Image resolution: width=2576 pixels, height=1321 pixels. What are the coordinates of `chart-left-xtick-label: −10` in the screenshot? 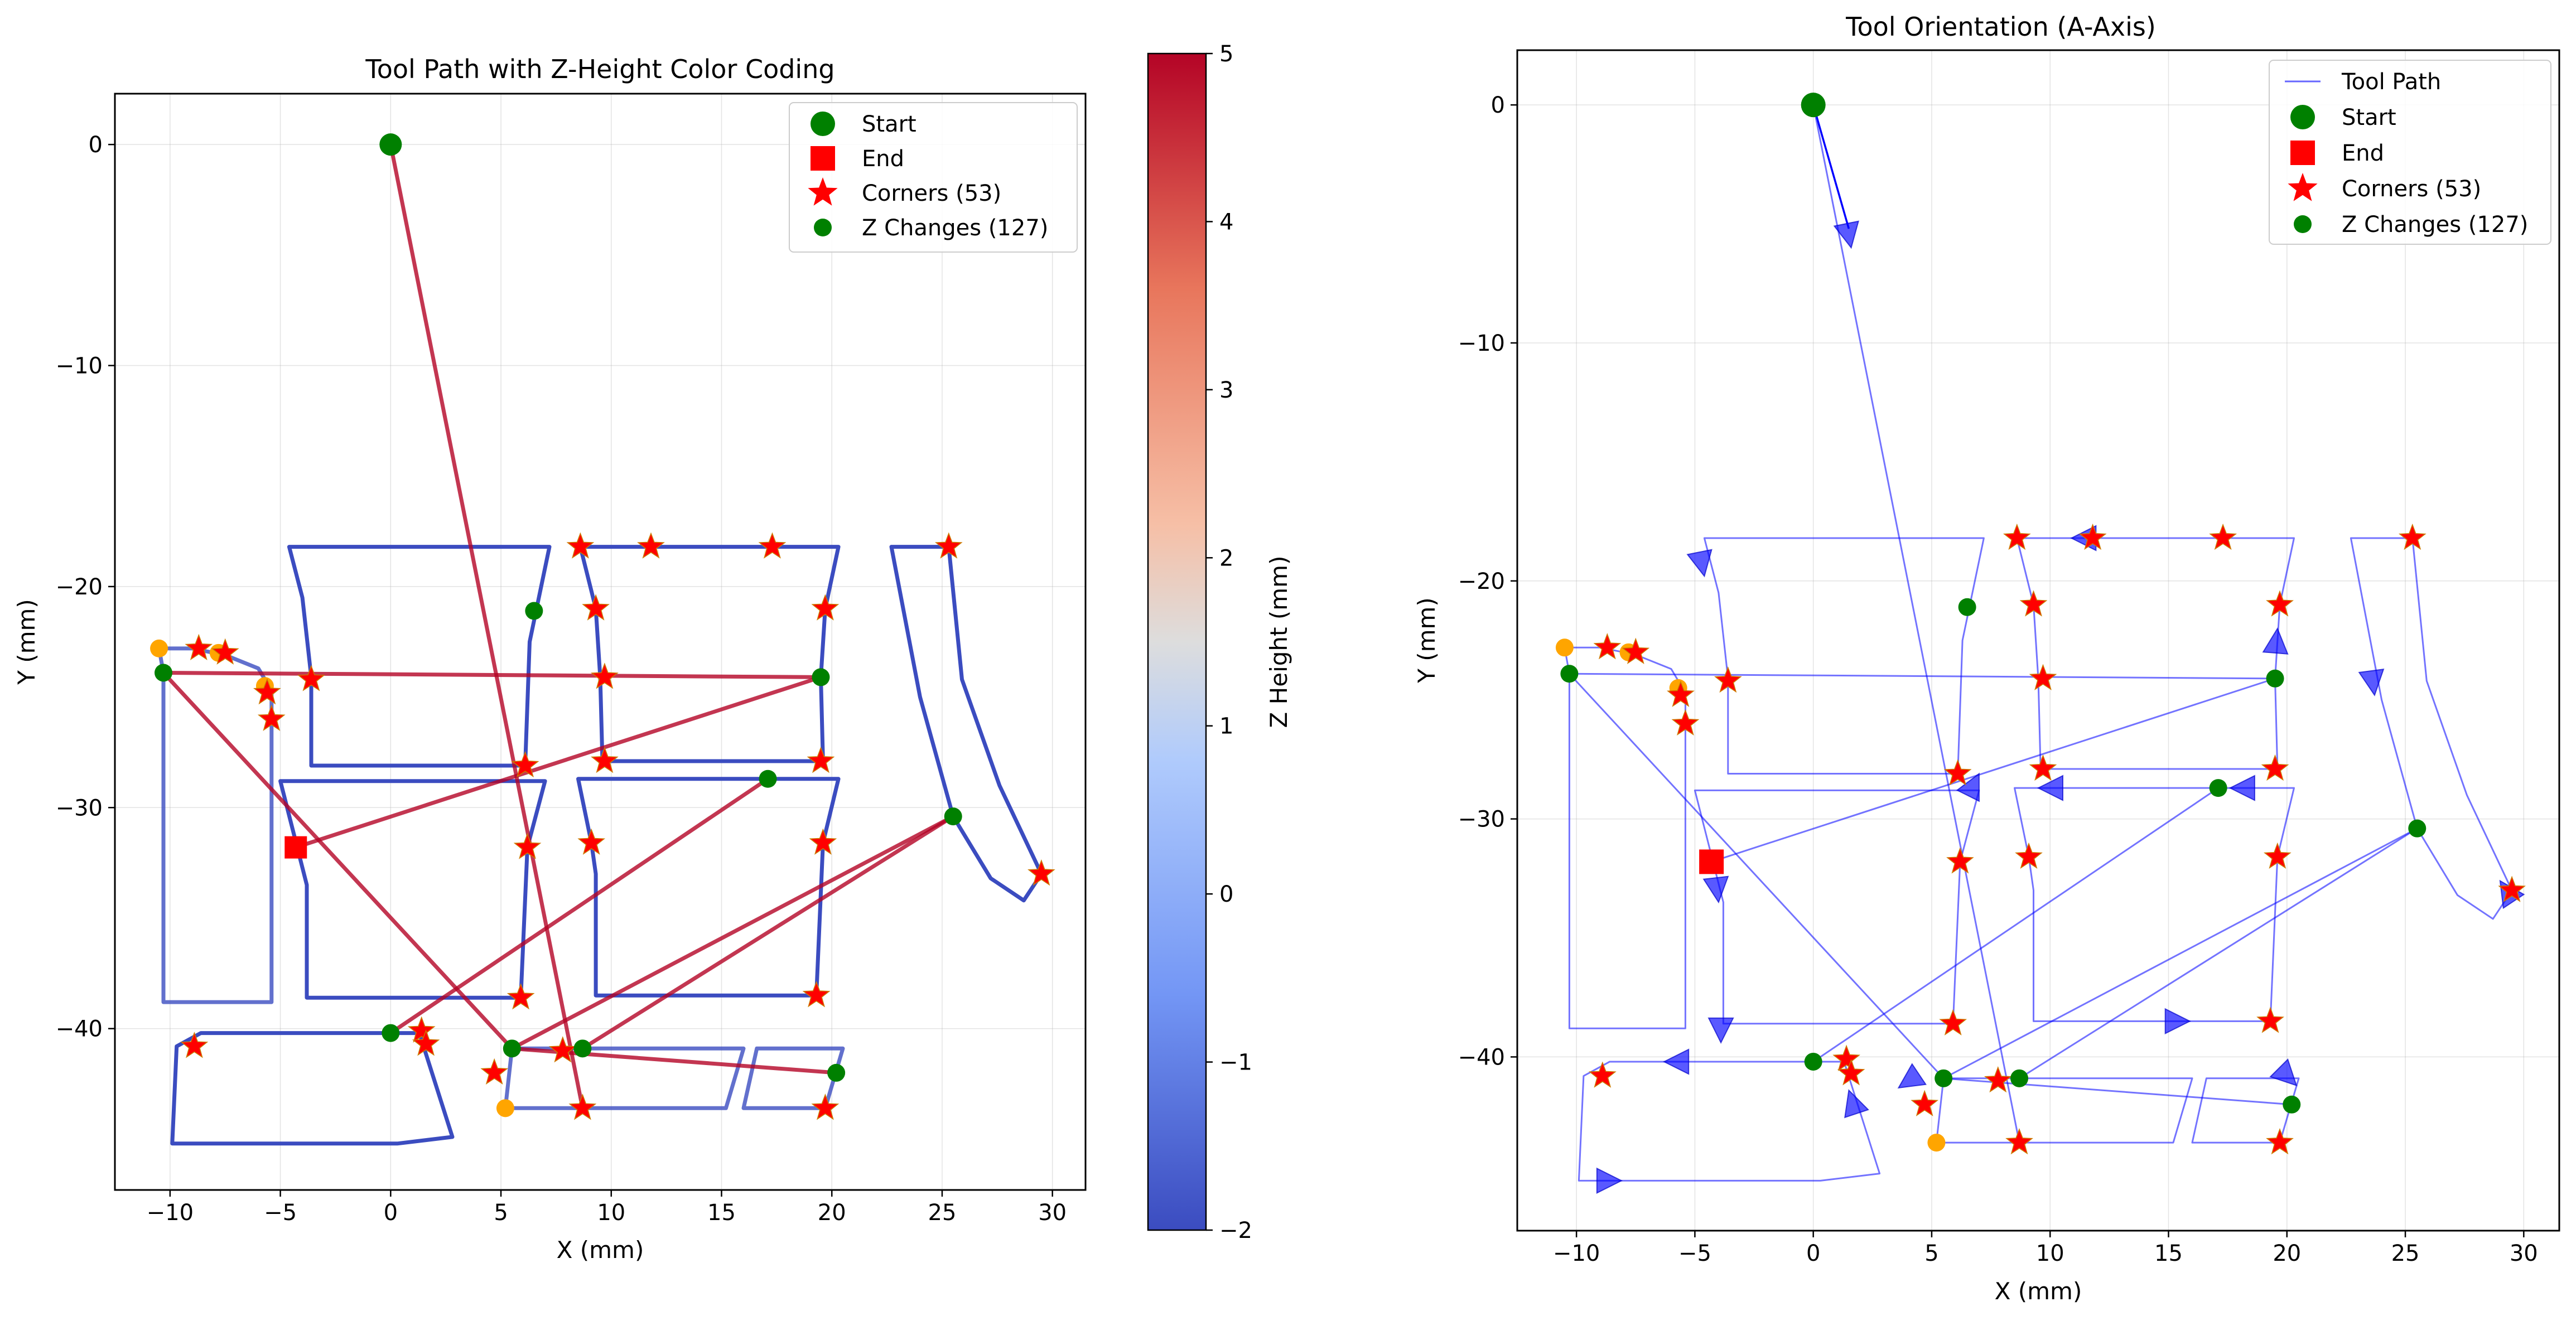 It's located at (170, 1213).